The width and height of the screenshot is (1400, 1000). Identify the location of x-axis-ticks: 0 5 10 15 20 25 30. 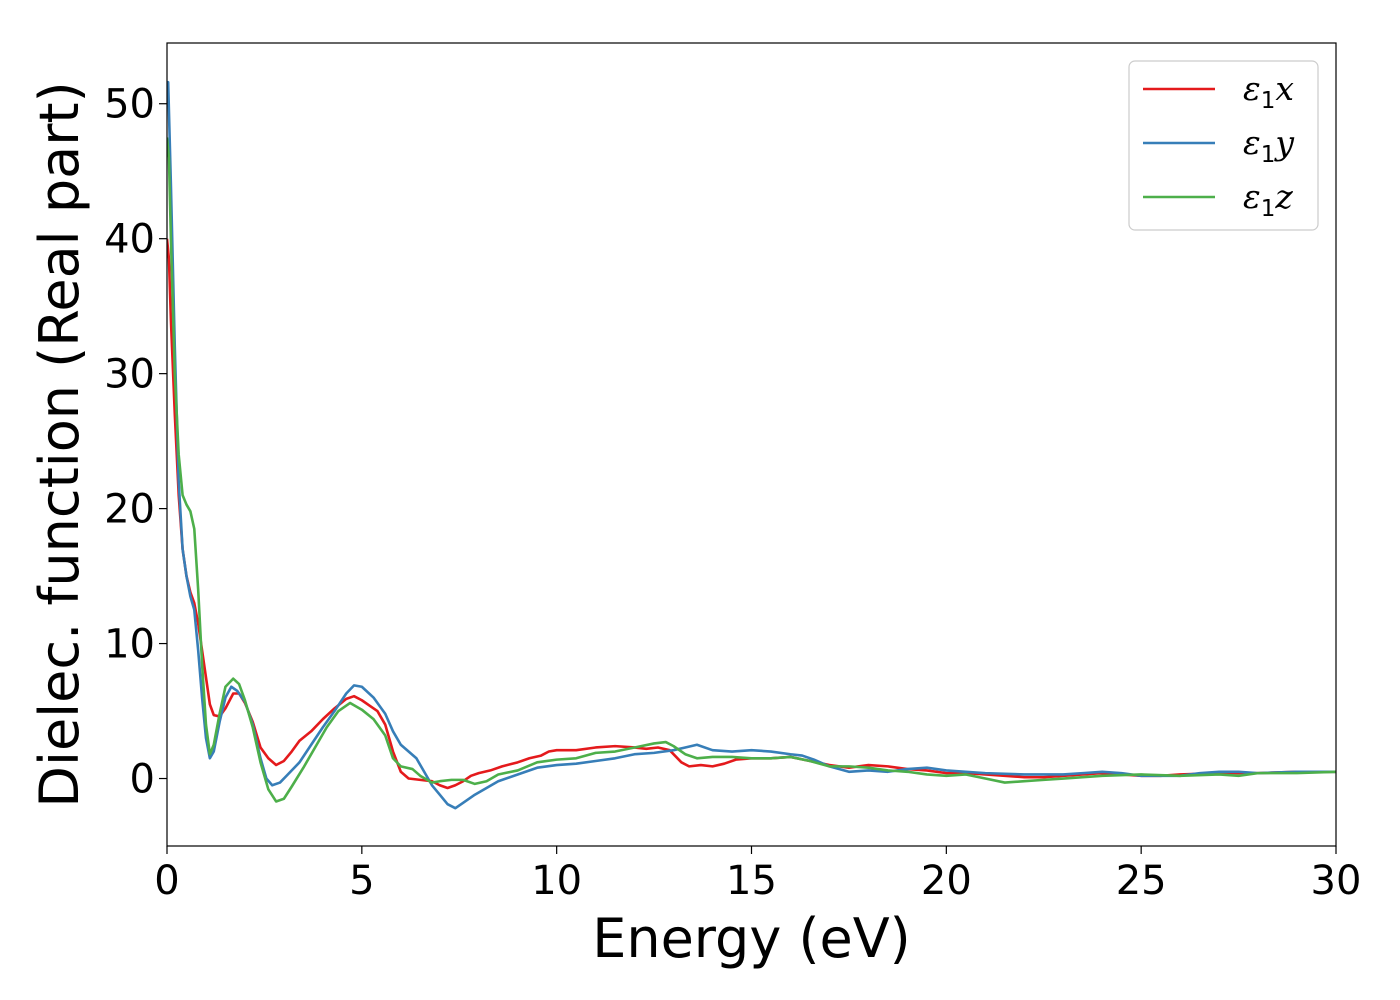
(757, 875).